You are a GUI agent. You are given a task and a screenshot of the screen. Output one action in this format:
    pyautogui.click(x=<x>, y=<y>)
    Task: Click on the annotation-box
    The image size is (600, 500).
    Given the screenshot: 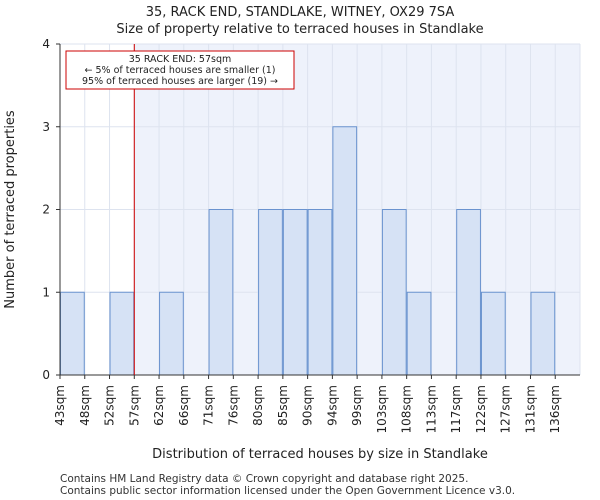 What is the action you would take?
    pyautogui.click(x=180, y=70)
    